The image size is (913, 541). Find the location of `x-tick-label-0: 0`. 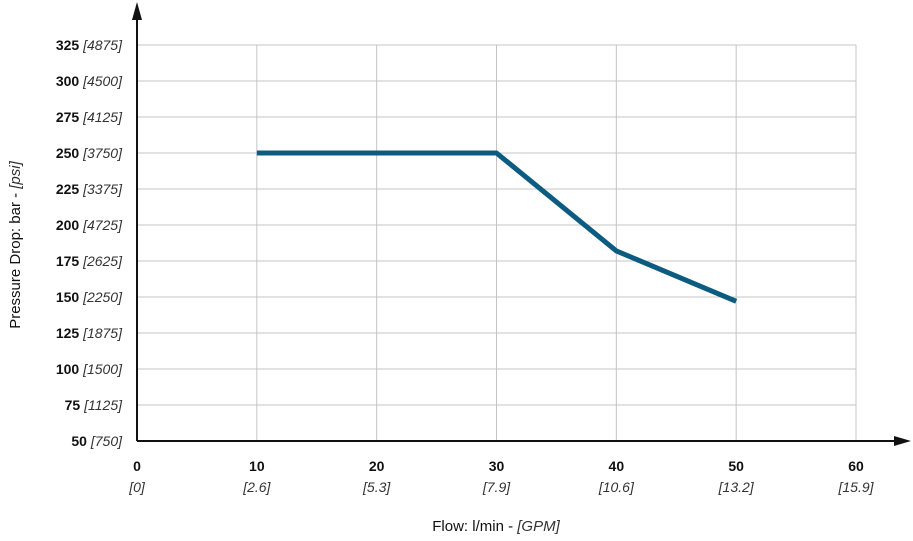

x-tick-label-0: 0 is located at coordinates (137, 466).